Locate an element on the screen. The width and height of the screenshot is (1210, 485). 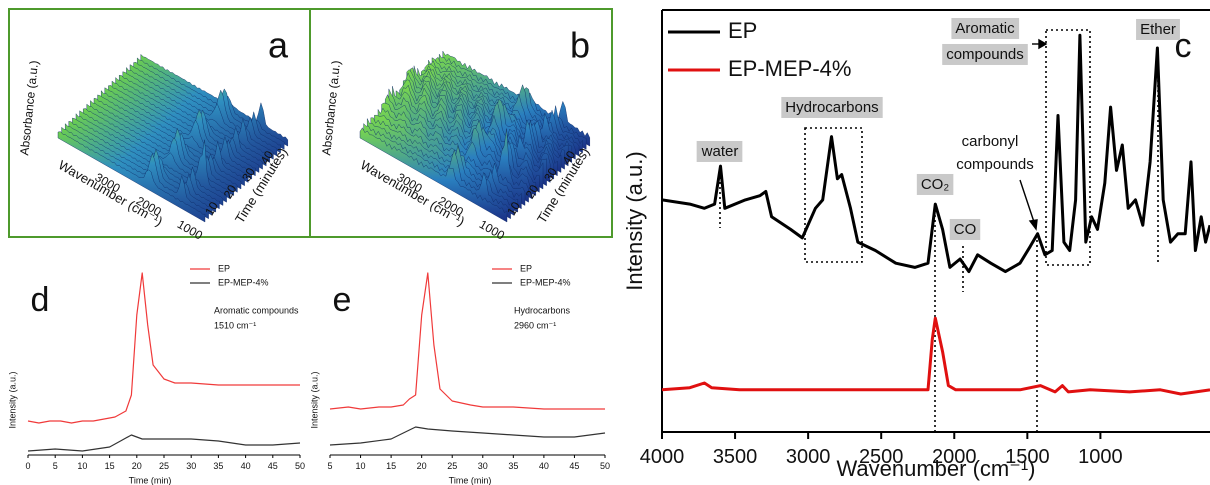
x-axis-label: Wavenumber (cm⁻¹) is located at coordinates (935, 468).